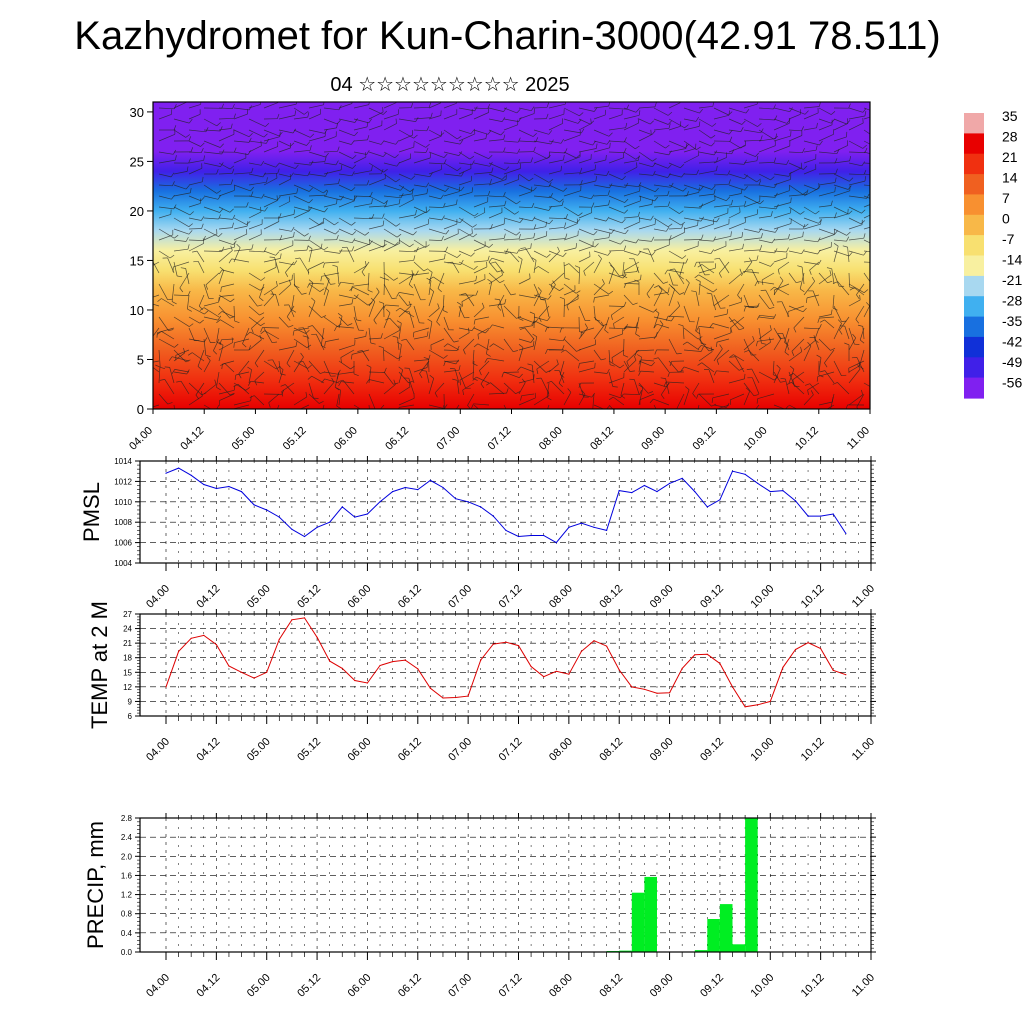  I want to click on cs-y-tick-label: 15, so click(137, 260).